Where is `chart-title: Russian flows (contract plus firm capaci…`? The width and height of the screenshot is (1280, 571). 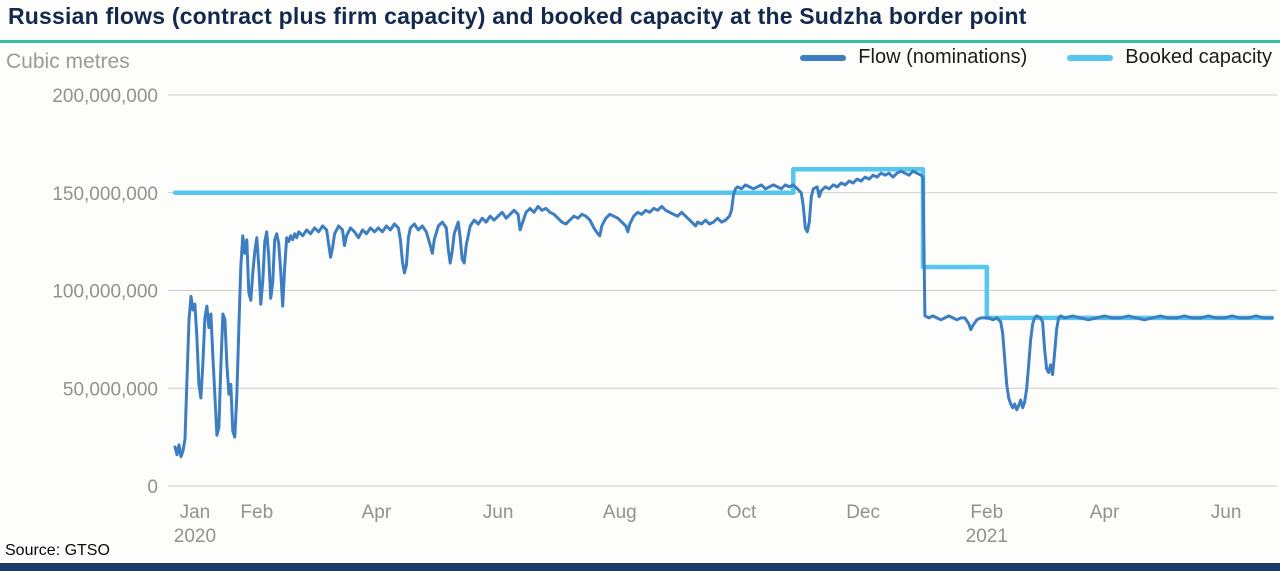
chart-title: Russian flows (contract plus firm capaci… is located at coordinates (517, 16).